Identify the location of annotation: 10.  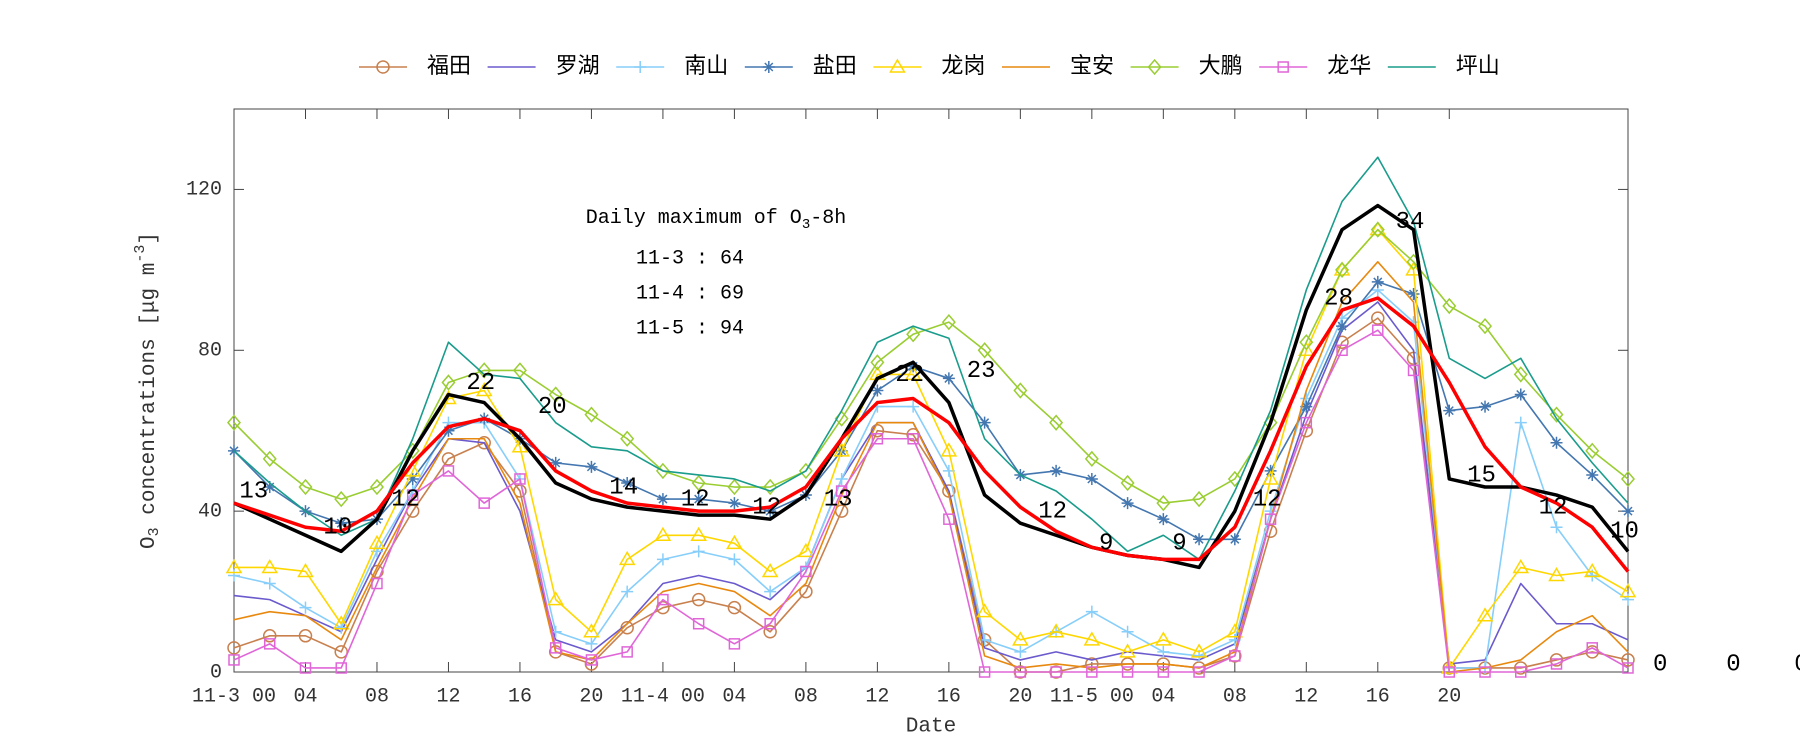
(1624, 532).